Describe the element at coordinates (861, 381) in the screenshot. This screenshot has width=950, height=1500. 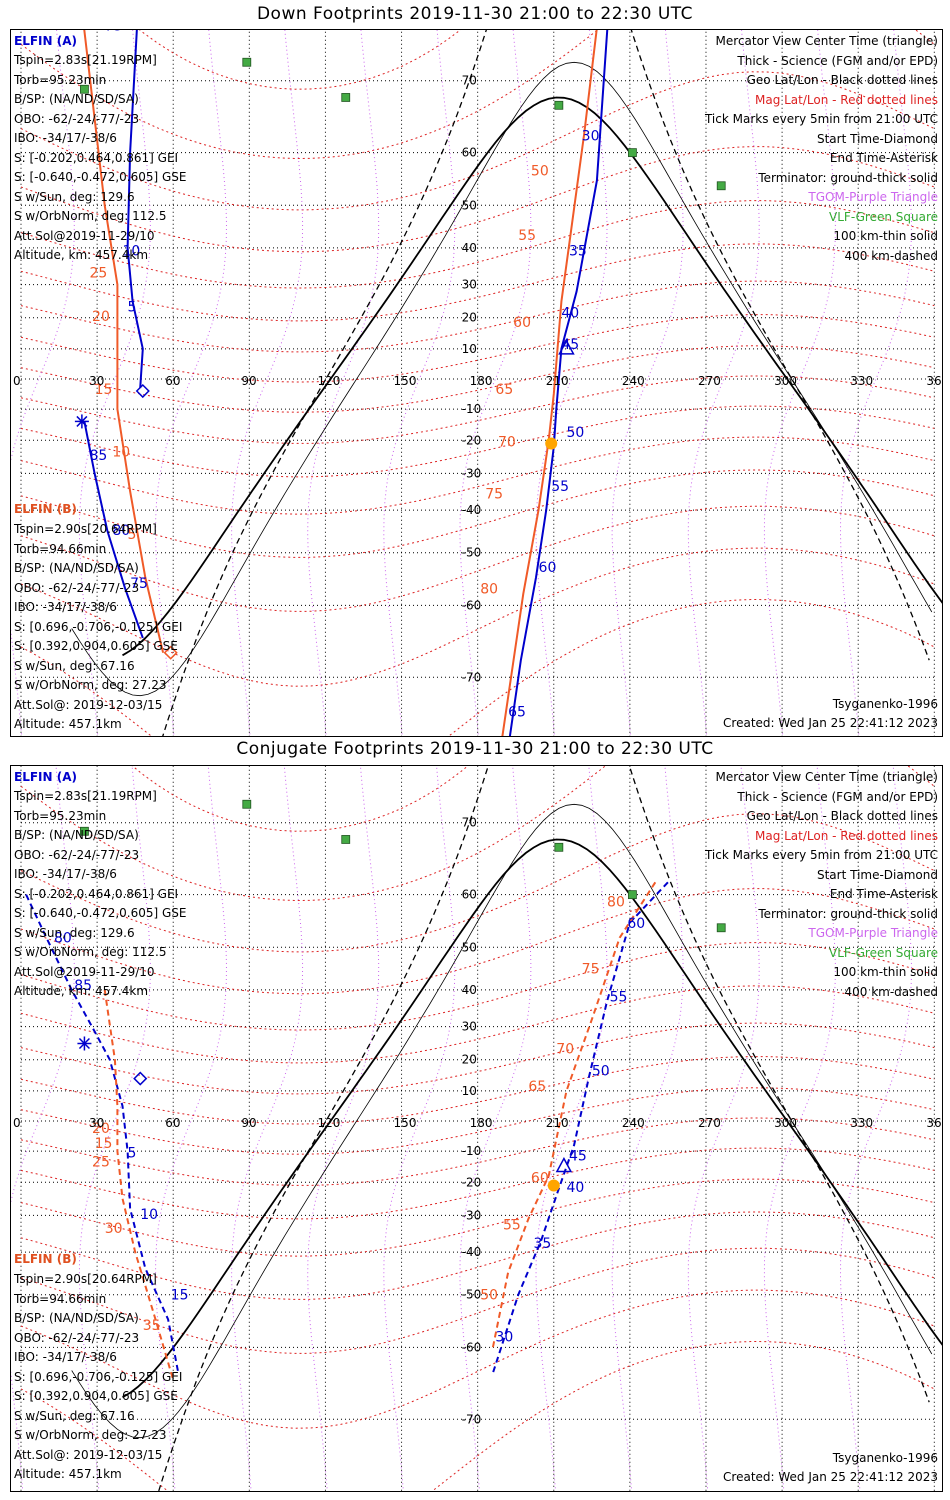
I see `lon-tick-label: 330` at that location.